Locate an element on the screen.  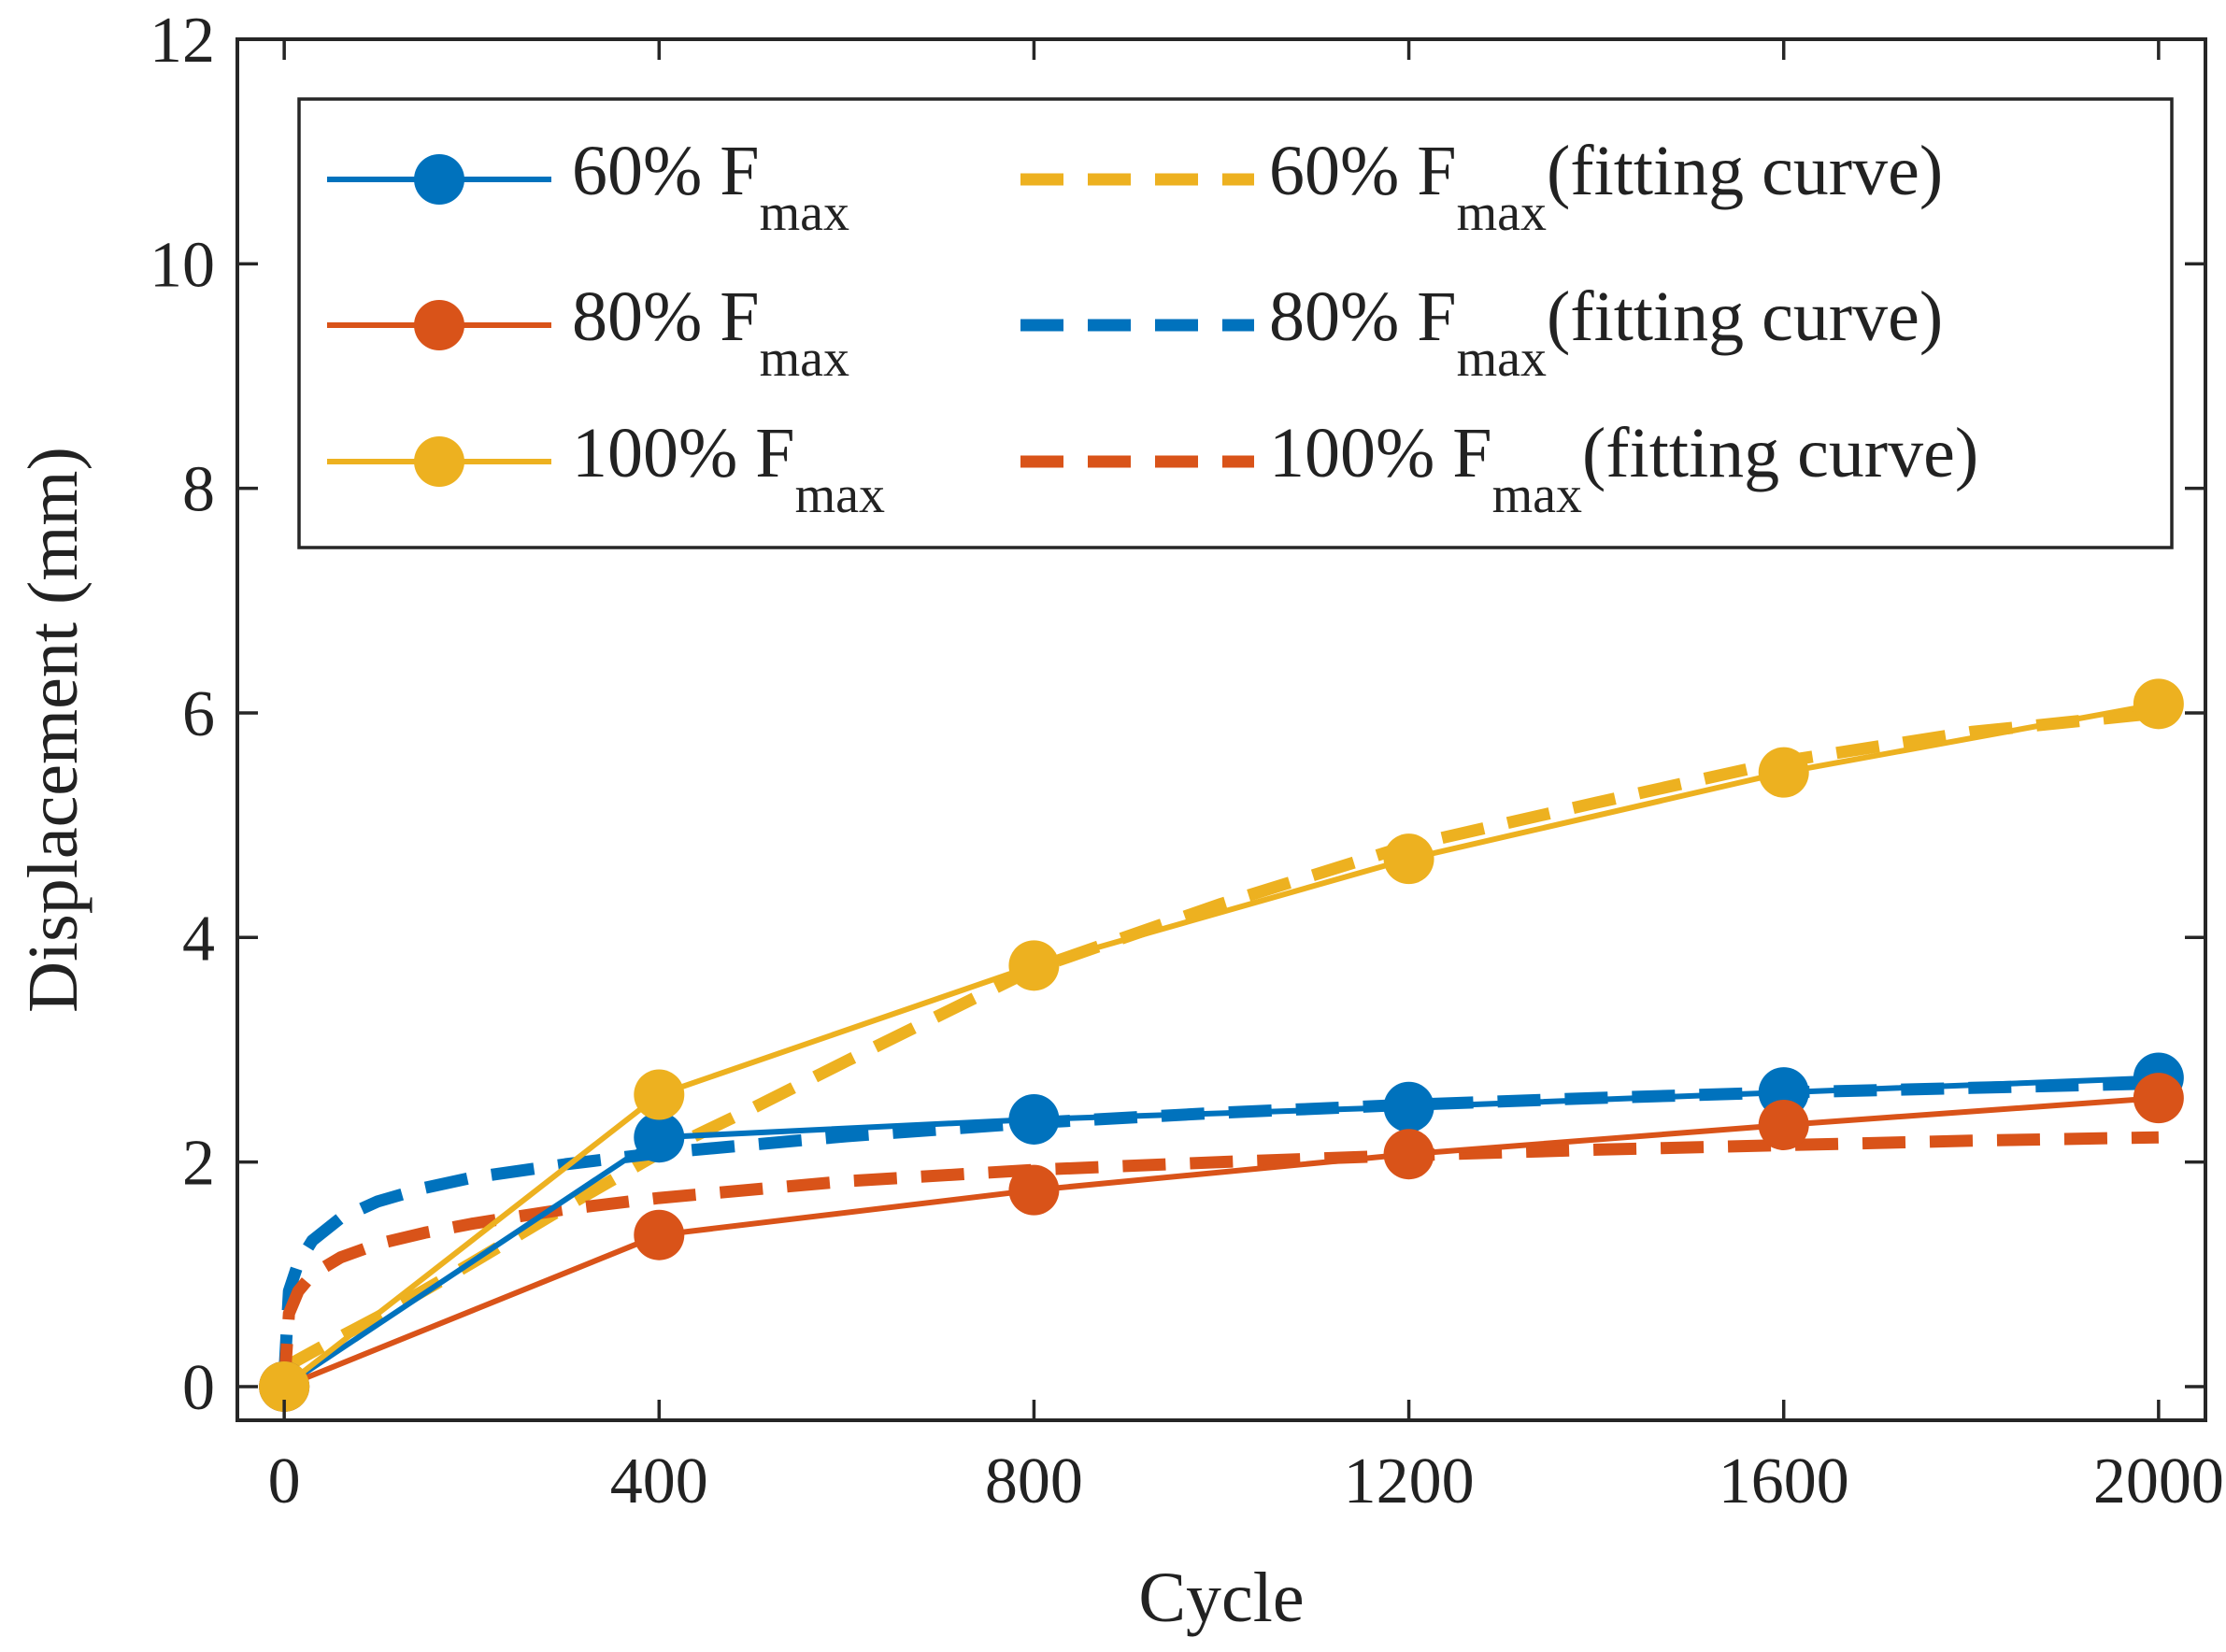
legend-label-100-fit-suffix: (fitting curve) is located at coordinates (1780, 453).